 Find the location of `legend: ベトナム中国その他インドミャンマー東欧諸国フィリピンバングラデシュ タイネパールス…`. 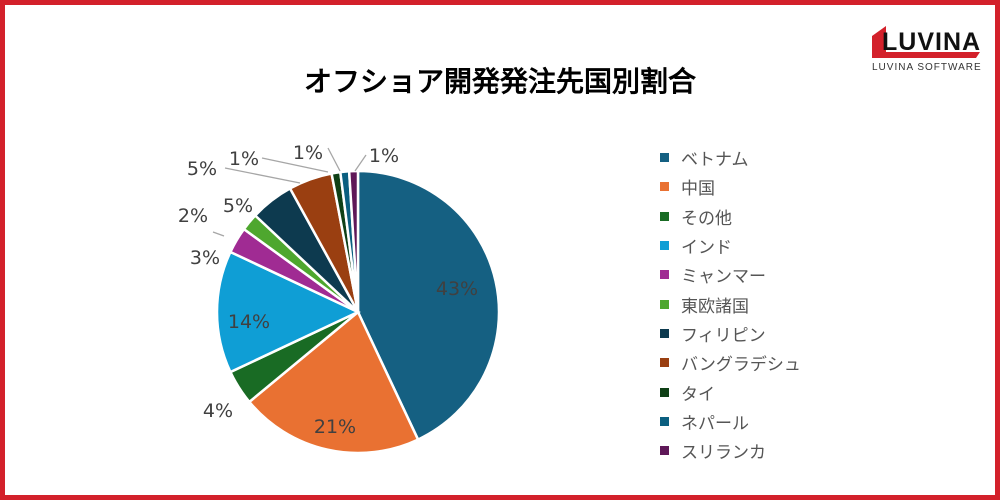

legend: ベトナム中国その他インドミャンマー東欧諸国フィリピンバングラデシュ タイネパールス… is located at coordinates (730, 304).